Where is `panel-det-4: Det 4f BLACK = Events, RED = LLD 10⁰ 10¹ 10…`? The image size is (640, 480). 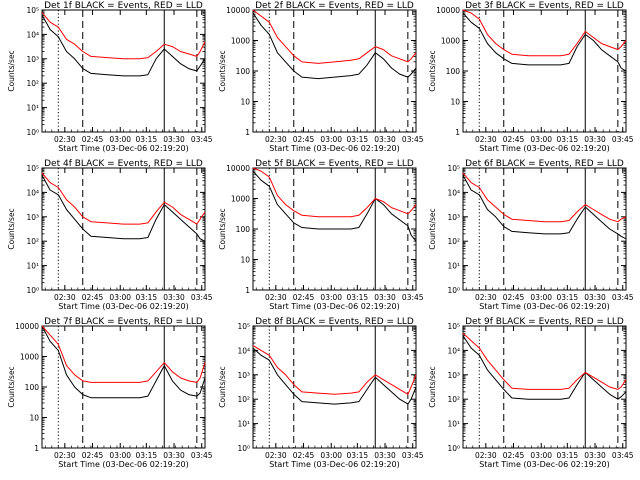
panel-det-4: Det 4f BLACK = Events, RED = LLD 10⁰ 10¹ 10… is located at coordinates (110, 235).